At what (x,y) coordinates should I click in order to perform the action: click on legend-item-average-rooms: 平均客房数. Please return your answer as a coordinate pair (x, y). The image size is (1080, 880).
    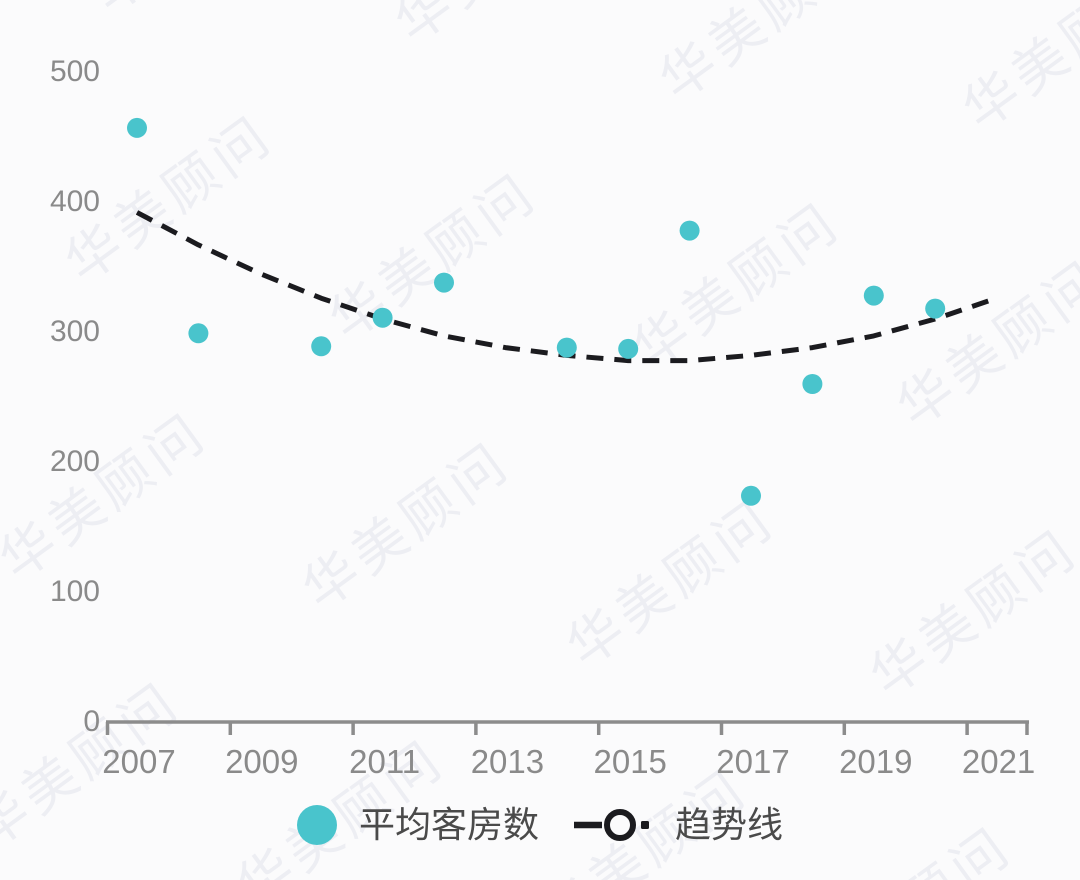
    Looking at the image, I should click on (417, 824).